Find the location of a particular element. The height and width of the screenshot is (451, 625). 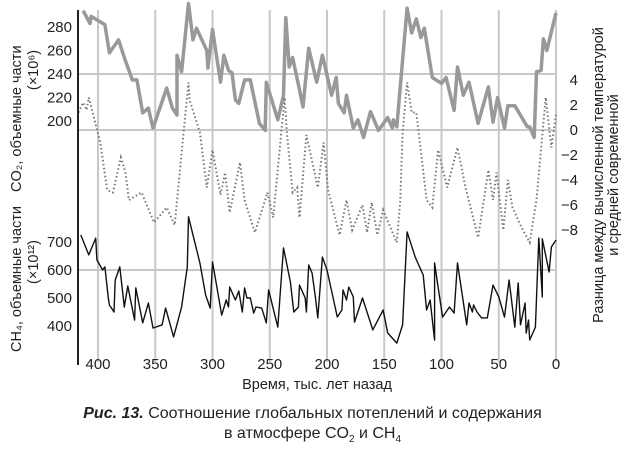

x-tick-400: 400 is located at coordinates (97, 364).